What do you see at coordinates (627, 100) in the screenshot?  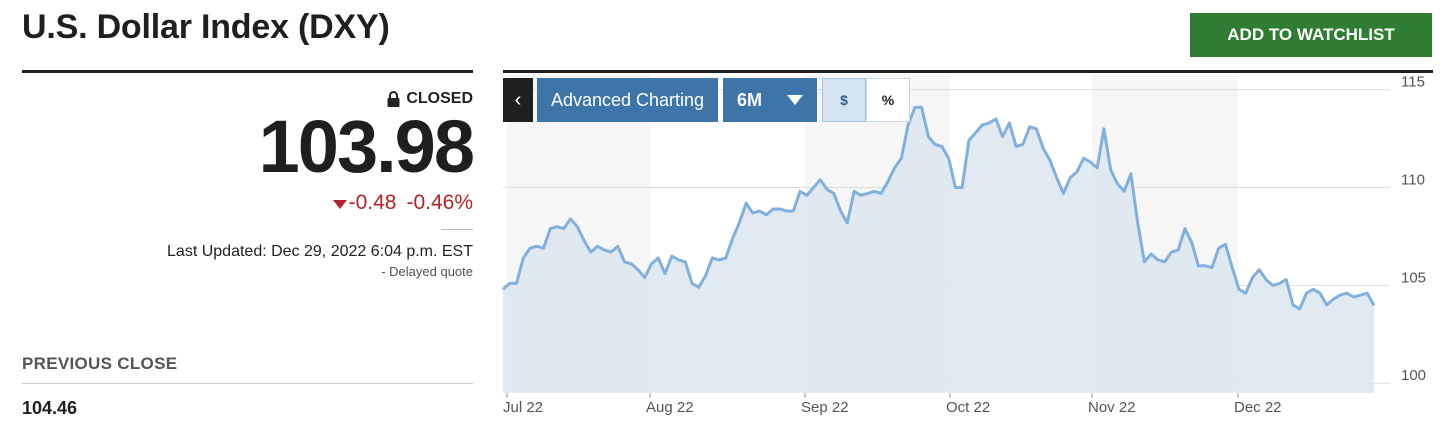 I see `advanced-charting-button: Advanced Charting` at bounding box center [627, 100].